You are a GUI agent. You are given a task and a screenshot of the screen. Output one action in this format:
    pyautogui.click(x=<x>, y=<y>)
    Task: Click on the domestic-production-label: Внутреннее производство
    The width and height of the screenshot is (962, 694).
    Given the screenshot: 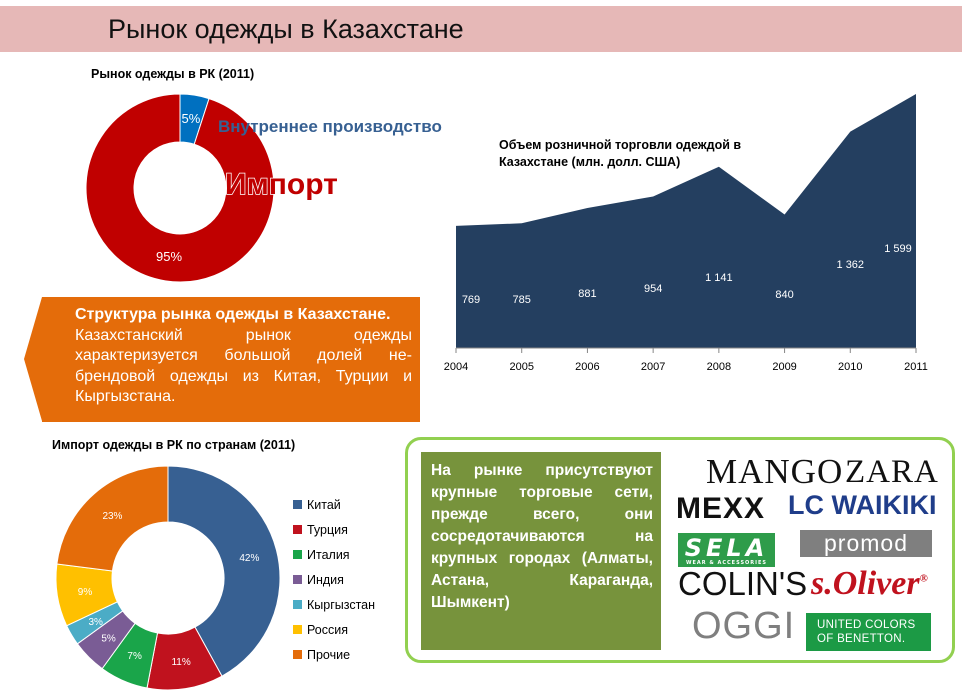 What is the action you would take?
    pyautogui.click(x=330, y=126)
    